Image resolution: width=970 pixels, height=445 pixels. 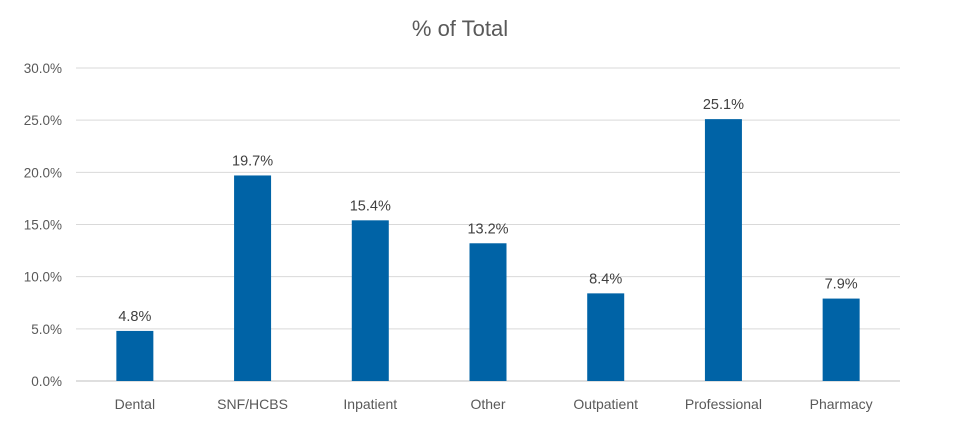 What do you see at coordinates (460, 28) in the screenshot?
I see `chart-title: % of Total` at bounding box center [460, 28].